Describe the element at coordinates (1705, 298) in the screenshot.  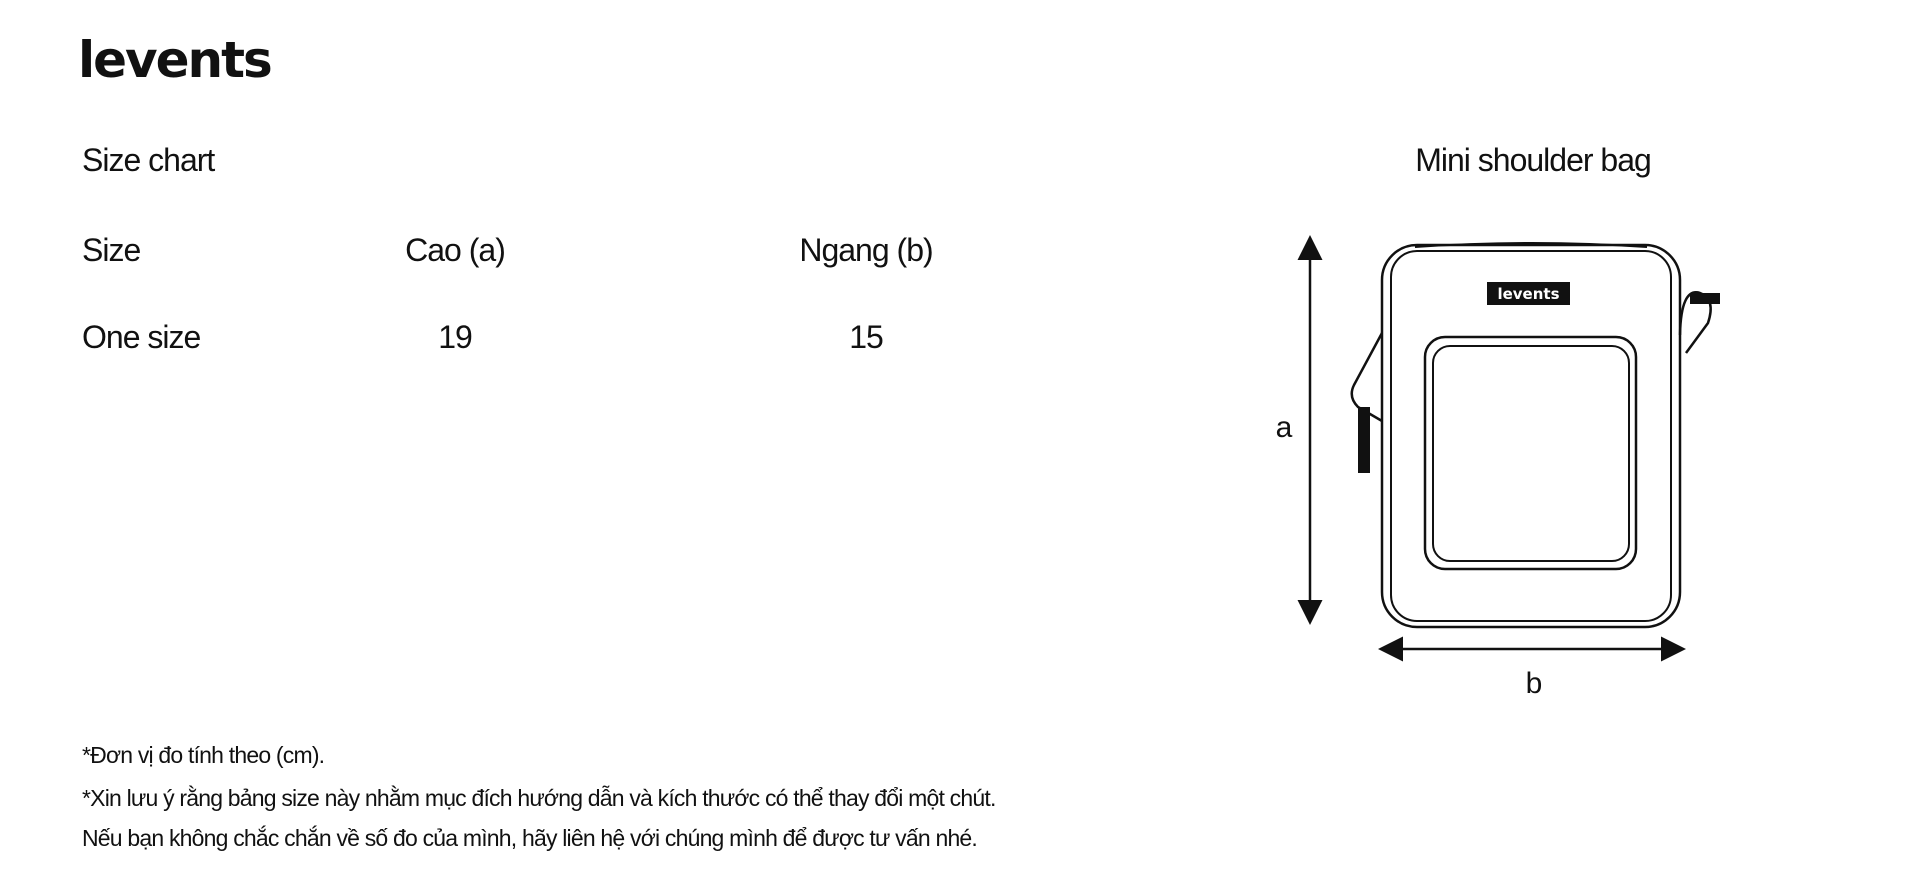
I see `right-strap-tab` at that location.